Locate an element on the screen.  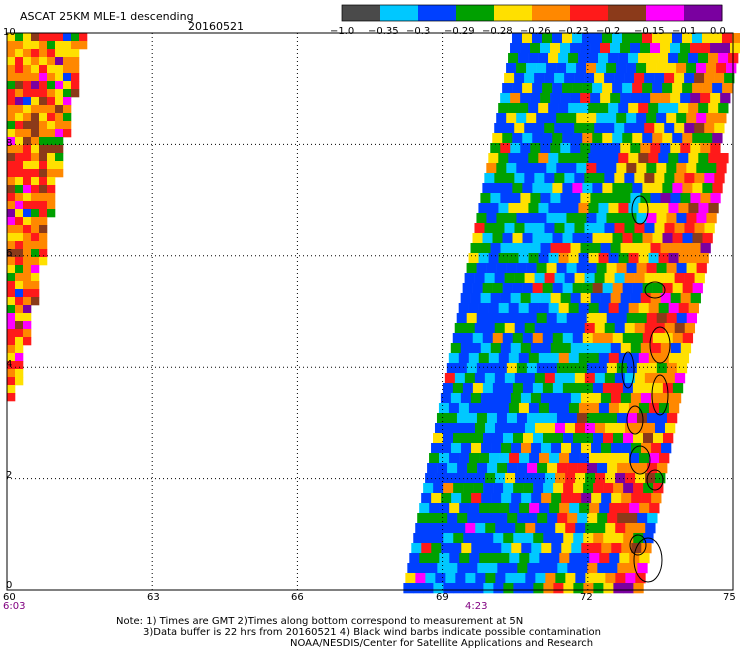
colorbar-swatch is located at coordinates (665, 13).